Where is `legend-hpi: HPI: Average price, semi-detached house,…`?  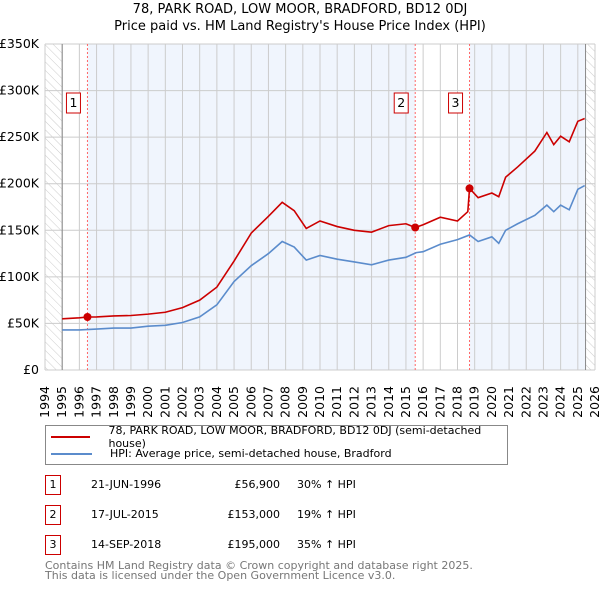 legend-hpi: HPI: Average price, semi-detached house,… is located at coordinates (251, 453).